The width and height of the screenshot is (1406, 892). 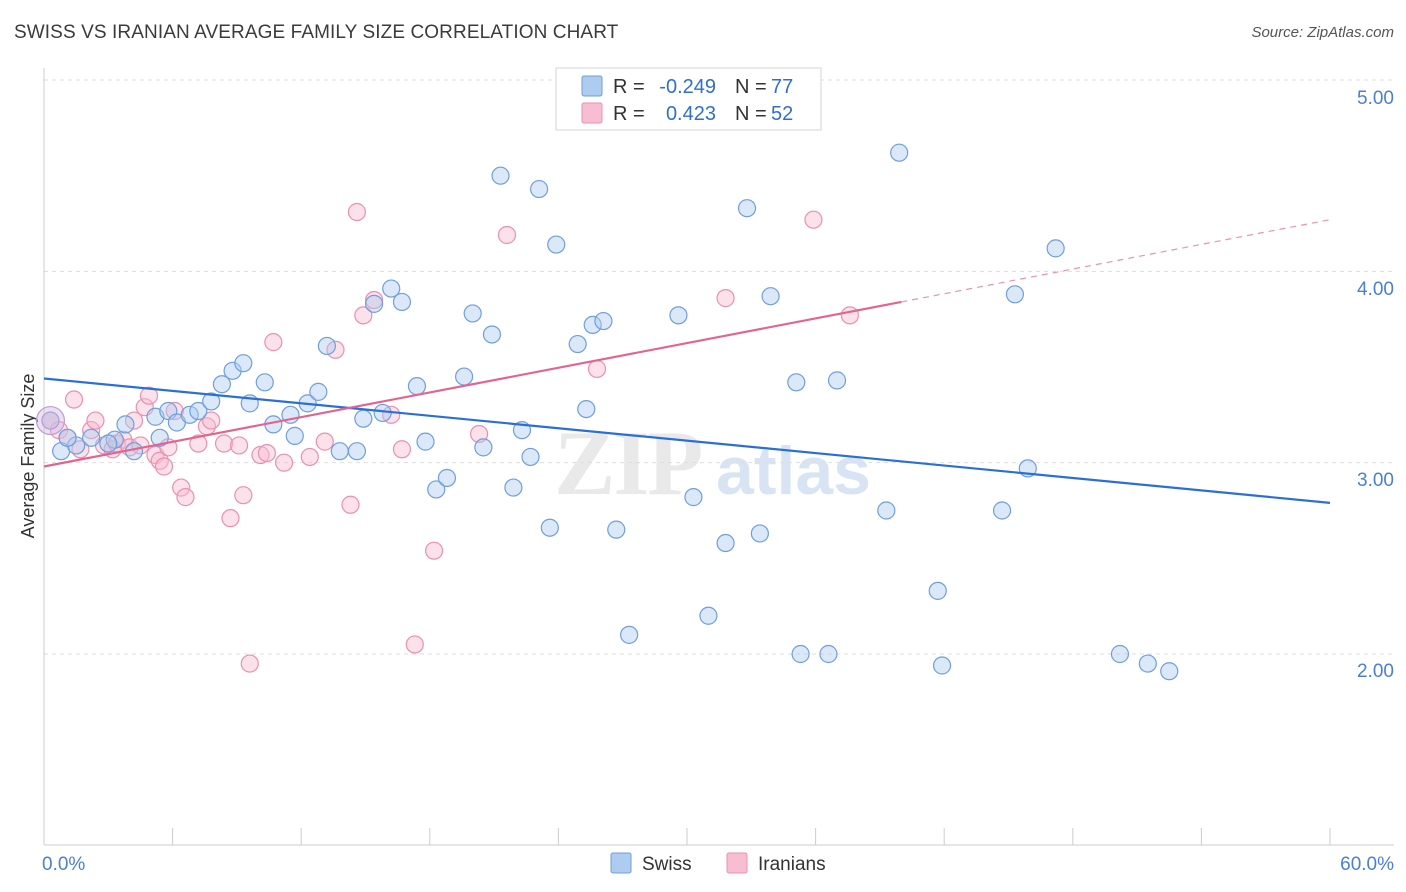 I want to click on legend-n-label: N =, so click(x=751, y=87).